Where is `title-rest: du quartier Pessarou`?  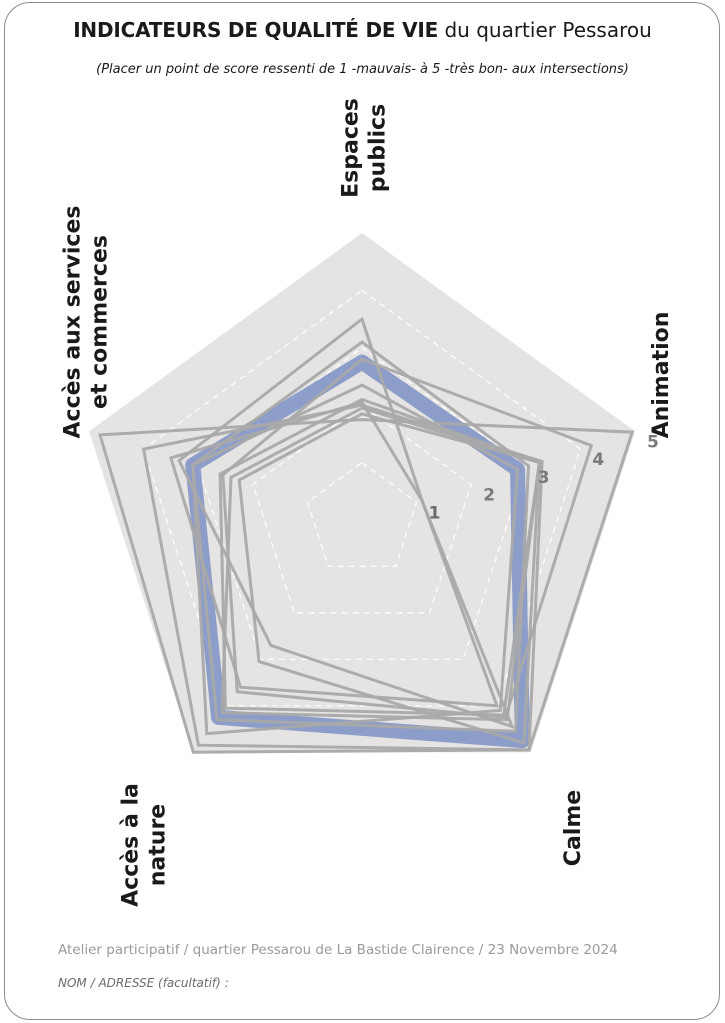
title-rest: du quartier Pessarou is located at coordinates (545, 30).